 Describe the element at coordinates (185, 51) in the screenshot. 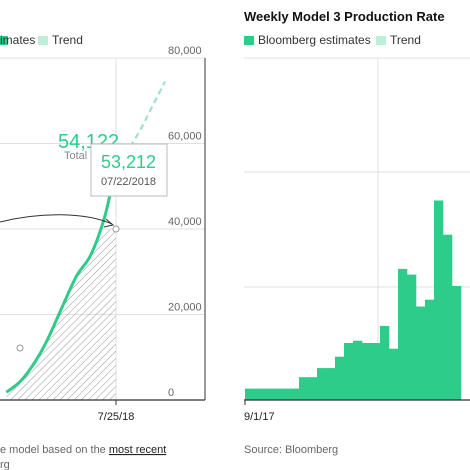

I see `y-tick-label: 80,000` at that location.